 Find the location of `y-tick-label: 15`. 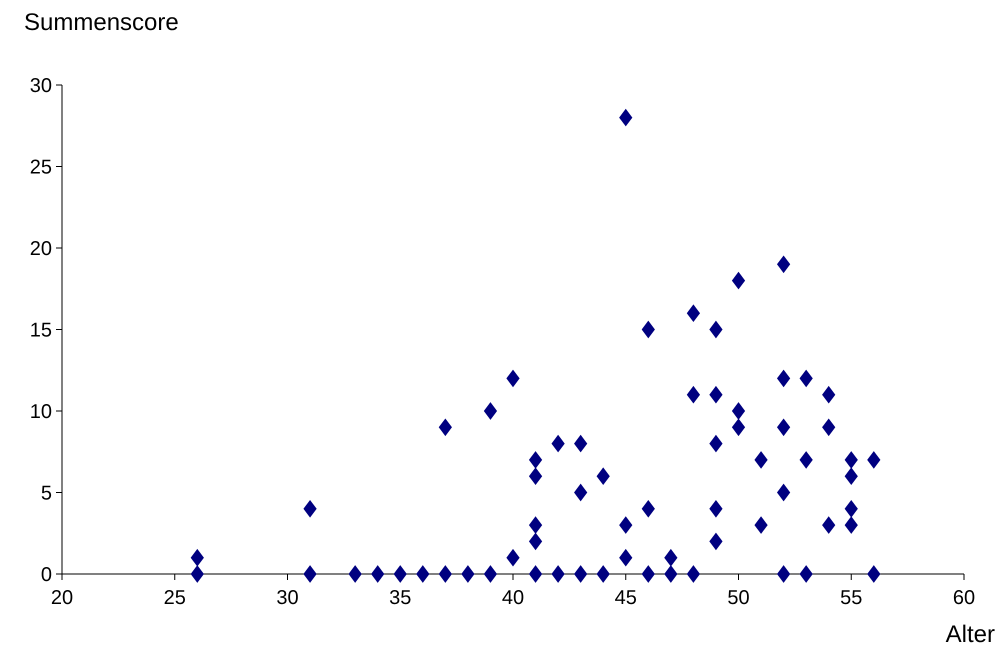

y-tick-label: 15 is located at coordinates (41, 331).